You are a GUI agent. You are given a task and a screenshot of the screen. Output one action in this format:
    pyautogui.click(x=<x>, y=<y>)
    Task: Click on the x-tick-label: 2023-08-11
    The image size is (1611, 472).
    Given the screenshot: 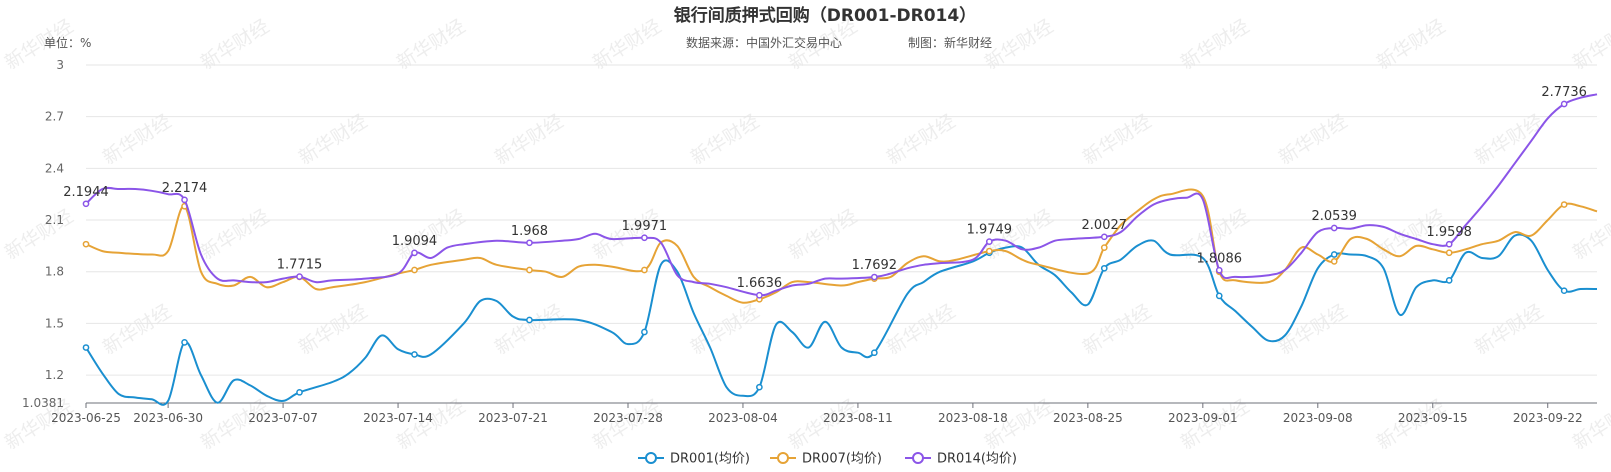 What is the action you would take?
    pyautogui.click(x=858, y=418)
    